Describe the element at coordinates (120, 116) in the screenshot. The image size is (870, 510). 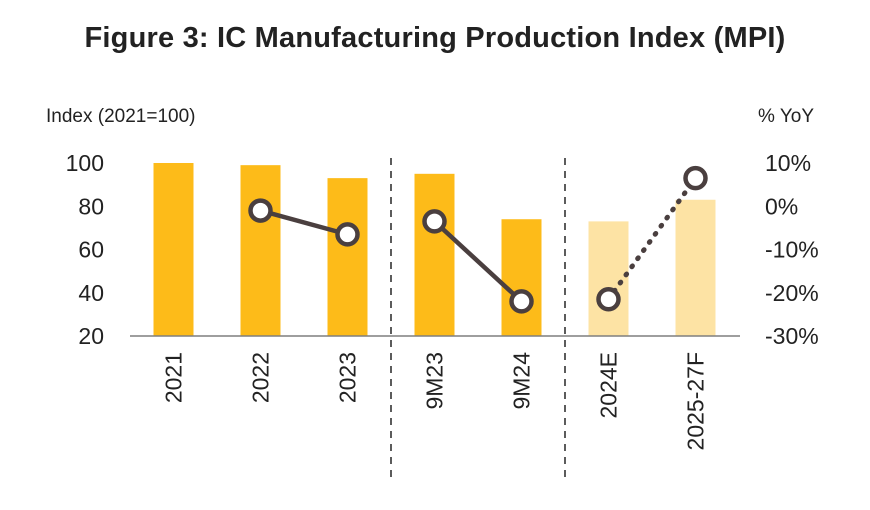
I see `left-axis-title: Index (2021=100)` at that location.